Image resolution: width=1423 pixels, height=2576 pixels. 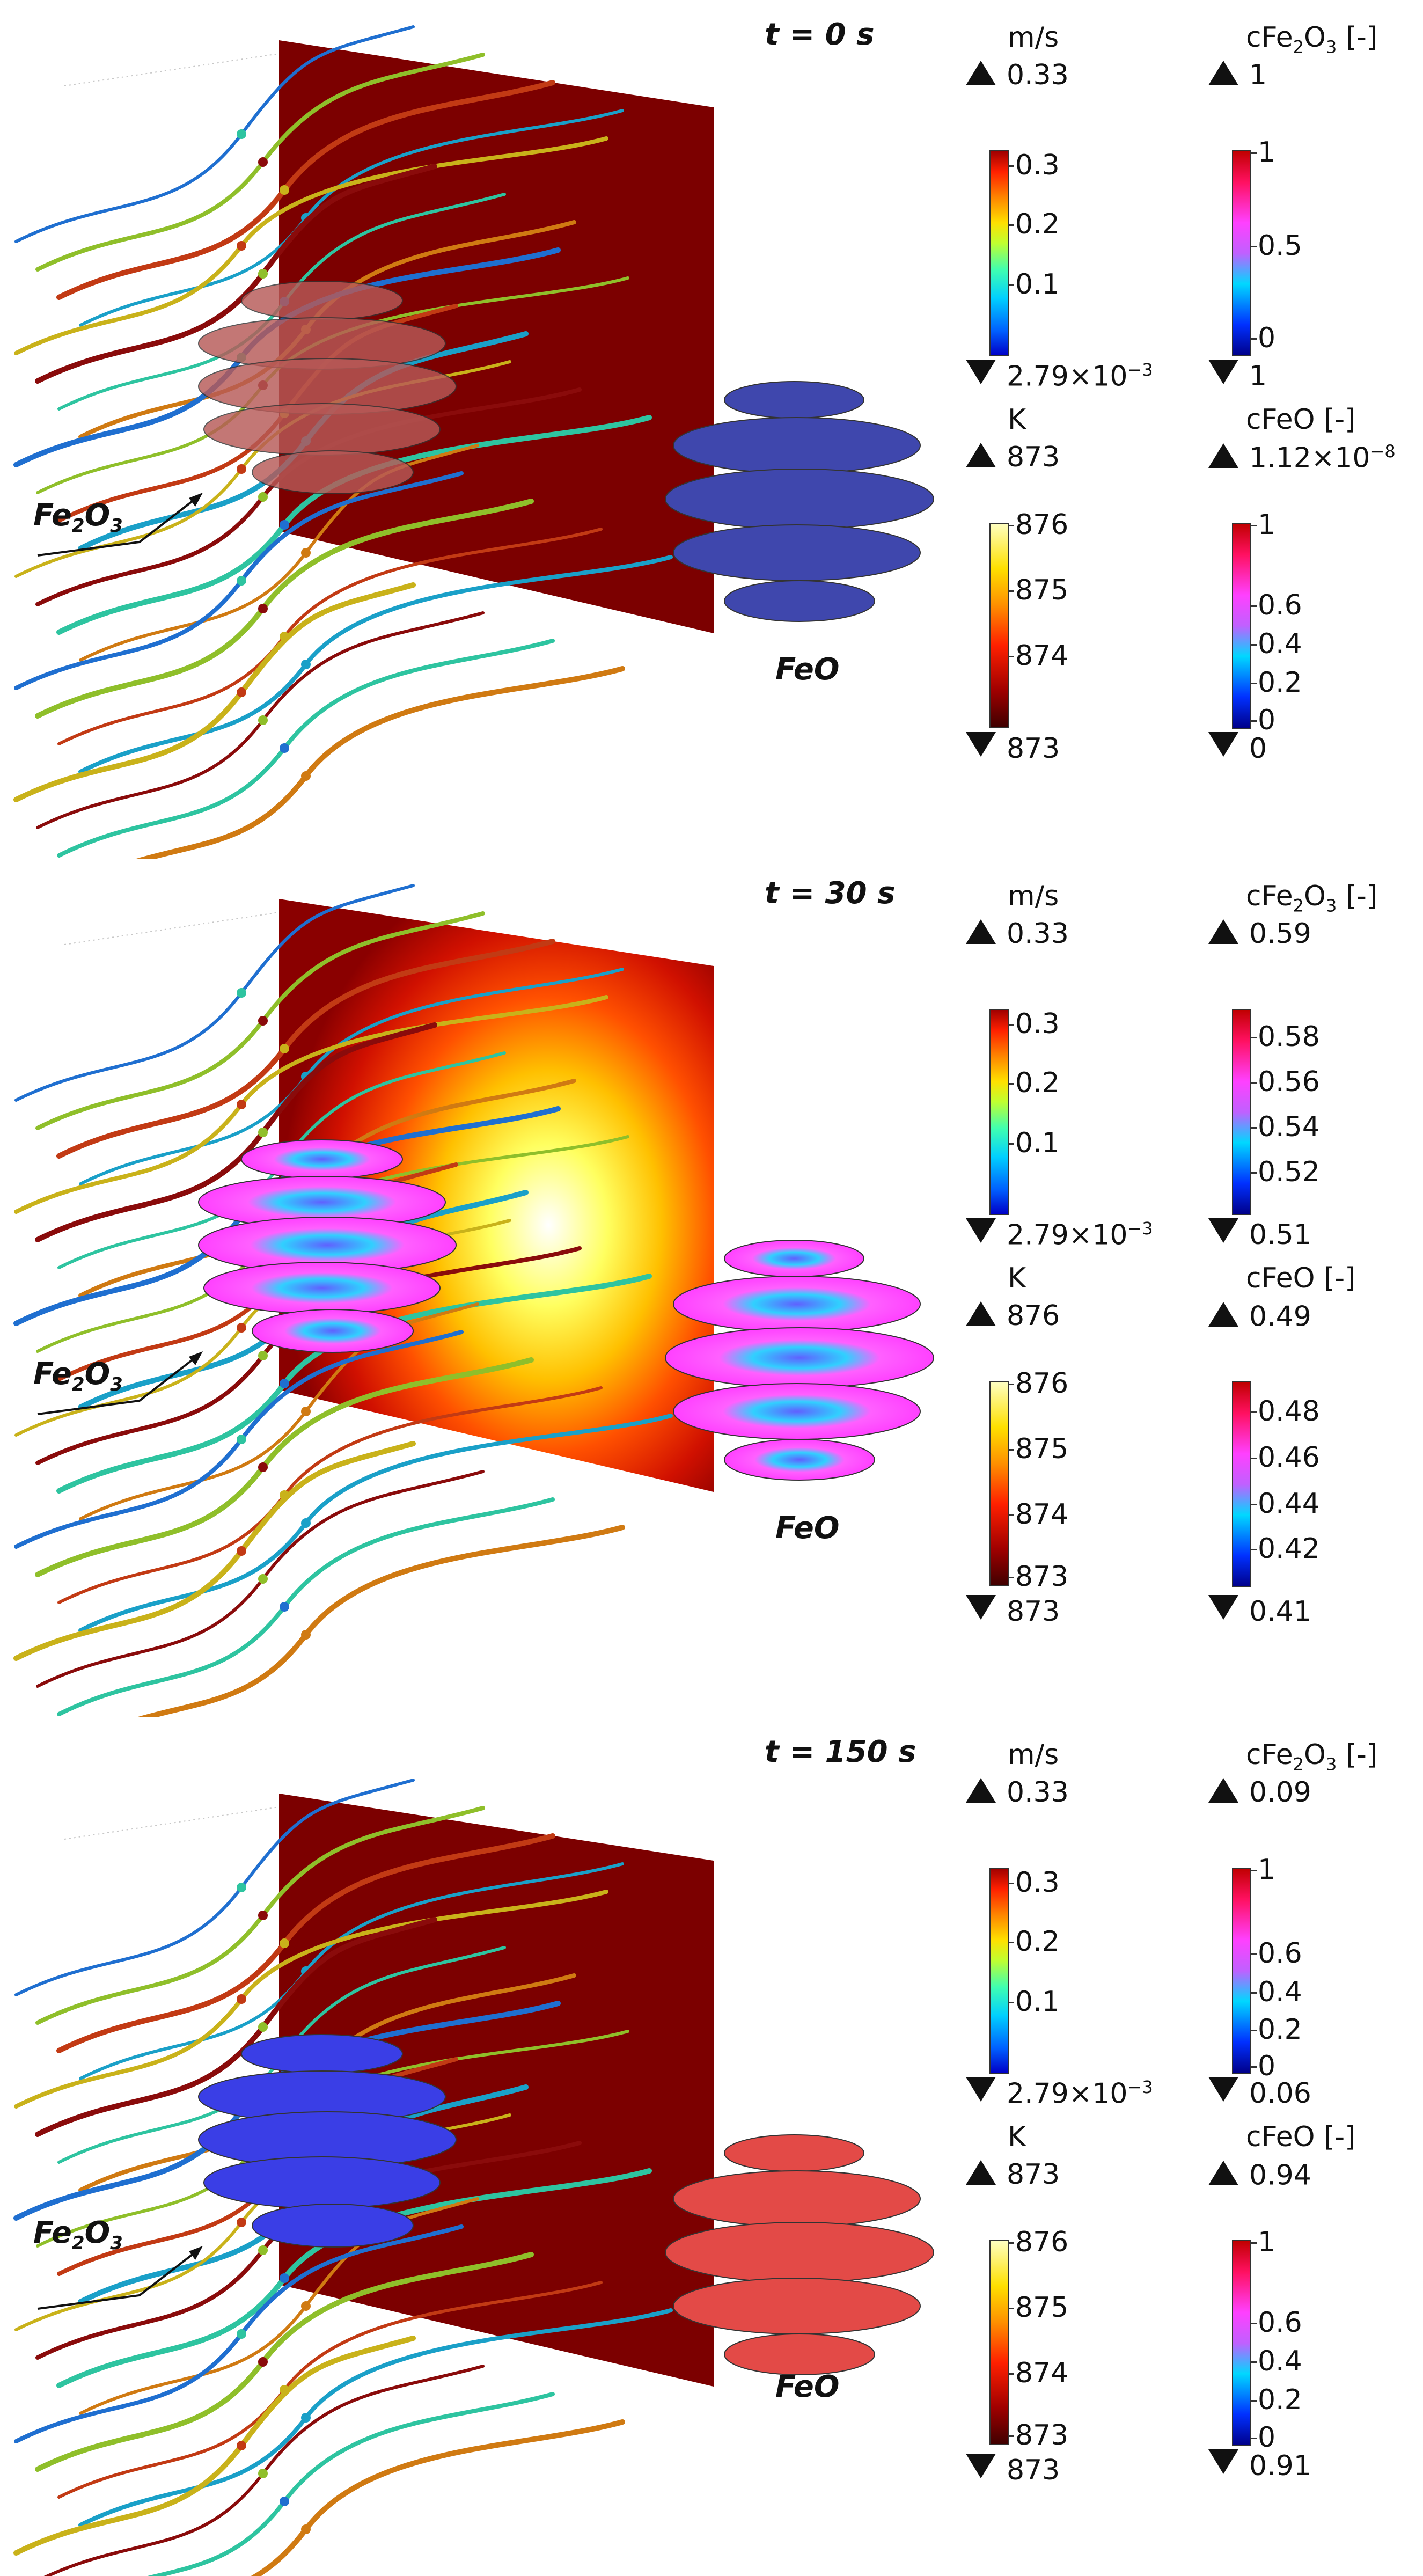 I want to click on legend-max: 0.94, so click(x=1259, y=2174).